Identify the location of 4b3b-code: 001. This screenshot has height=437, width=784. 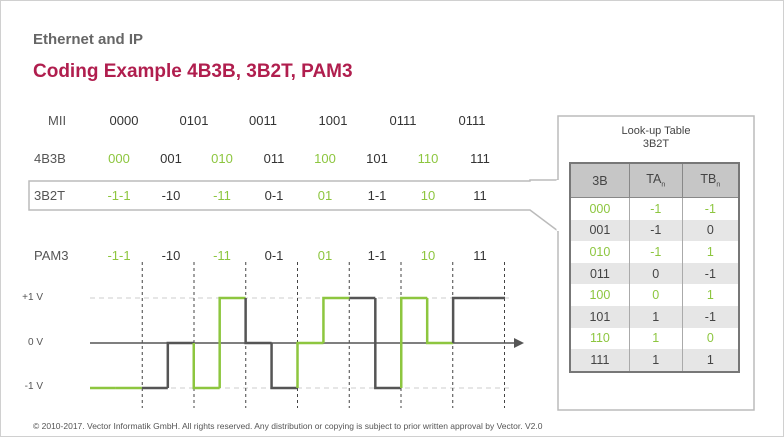
(171, 158).